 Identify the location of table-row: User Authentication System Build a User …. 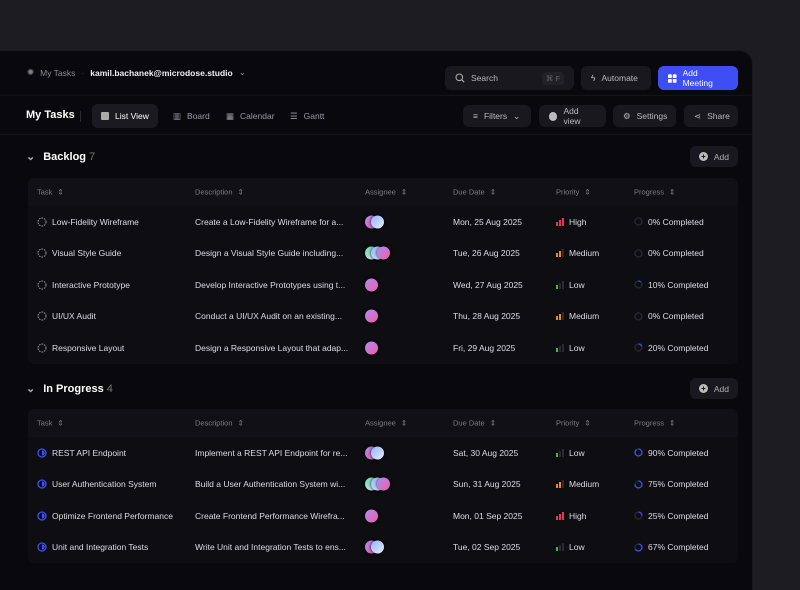
(383, 485).